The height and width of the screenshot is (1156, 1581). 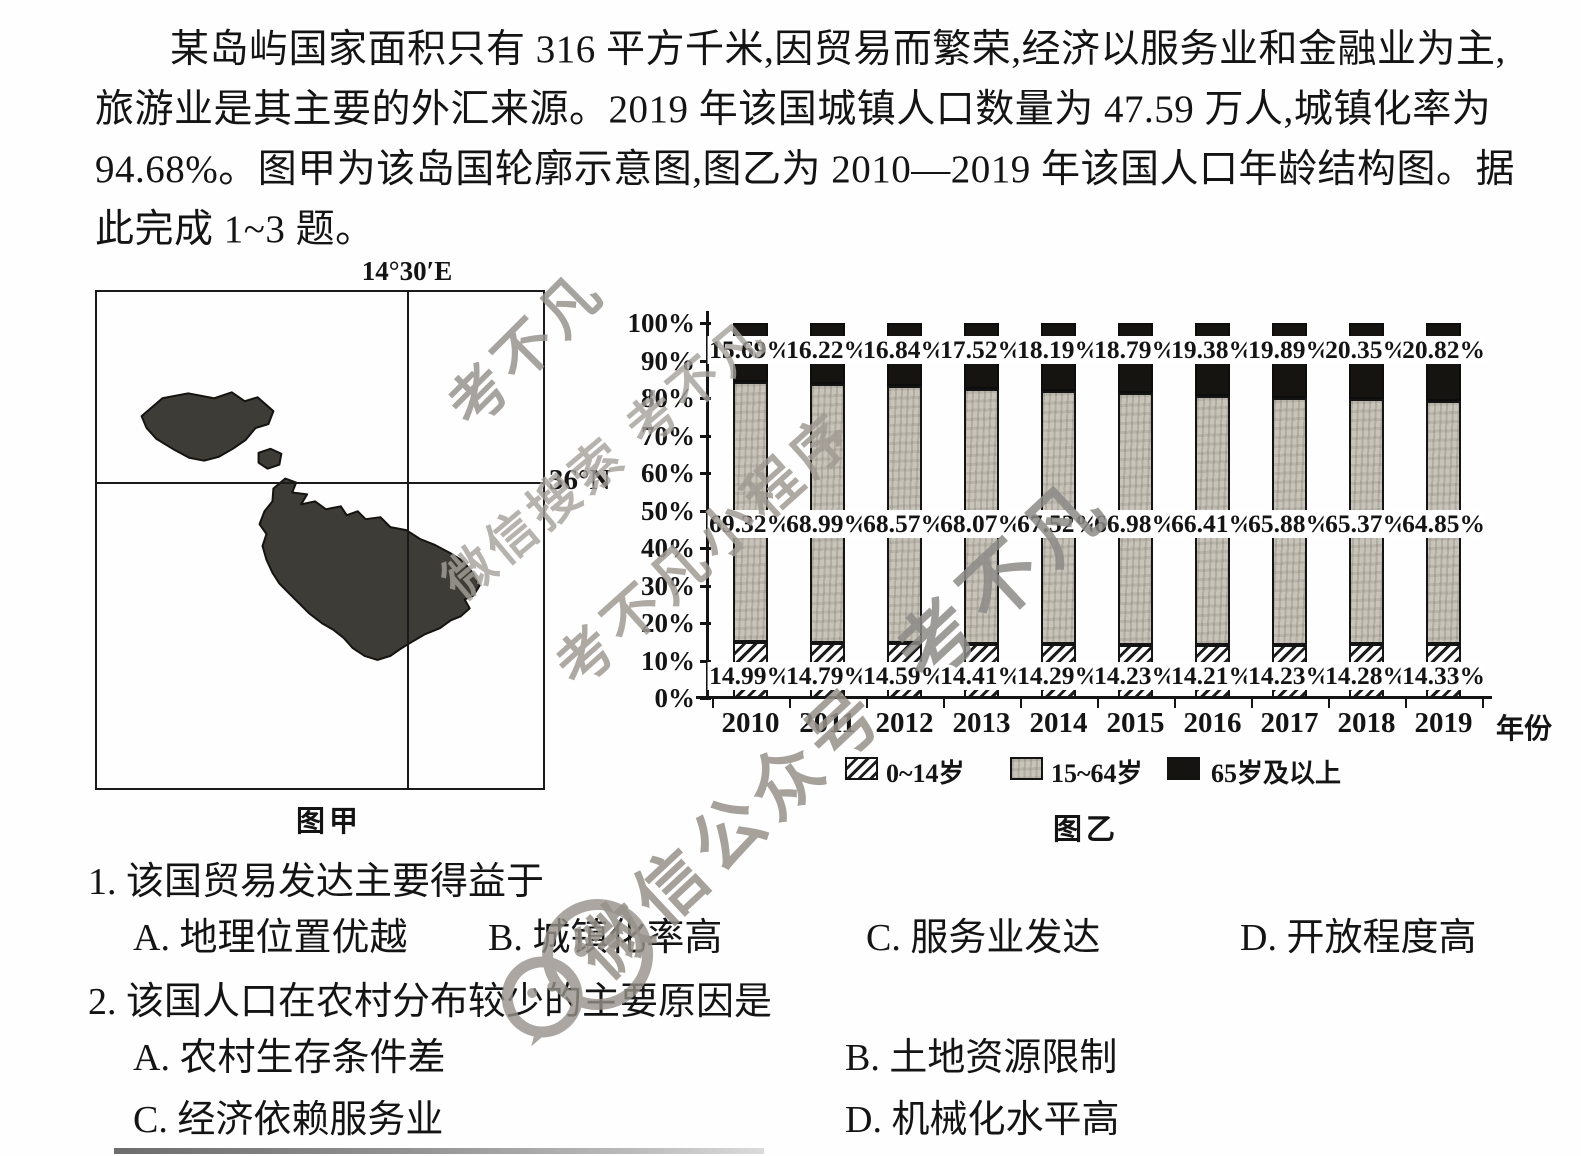 What do you see at coordinates (750, 675) in the screenshot?
I see `bar-value-label: 14.99%` at bounding box center [750, 675].